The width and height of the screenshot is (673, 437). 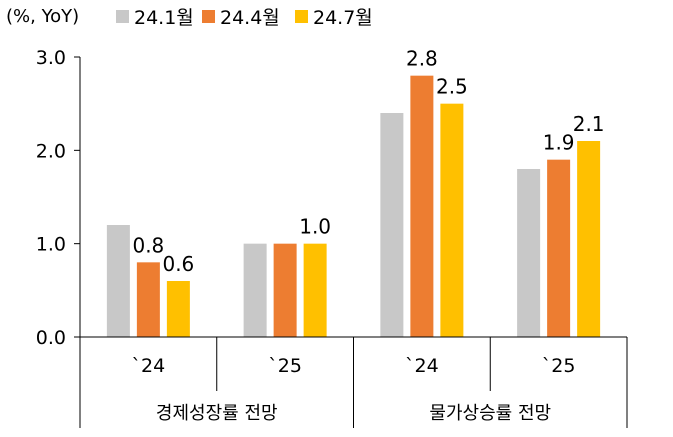 What do you see at coordinates (589, 124) in the screenshot?
I see `data-label: 2.1` at bounding box center [589, 124].